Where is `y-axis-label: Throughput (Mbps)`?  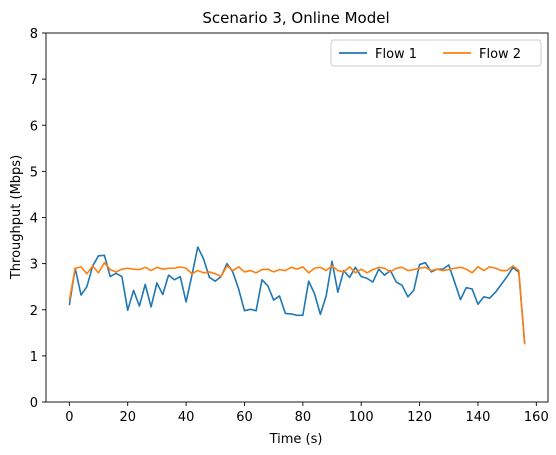 y-axis-label: Throughput (Mbps) is located at coordinates (16, 217).